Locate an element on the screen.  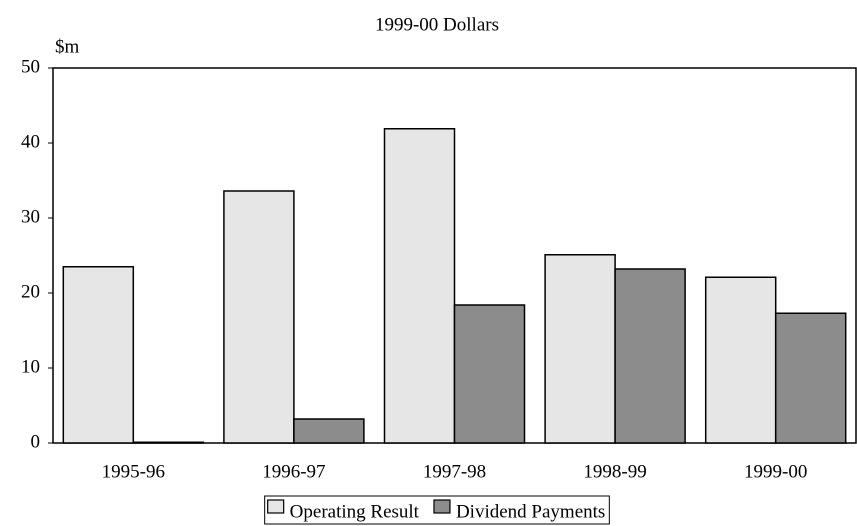
x-tick-label: 1998-99 is located at coordinates (614, 471).